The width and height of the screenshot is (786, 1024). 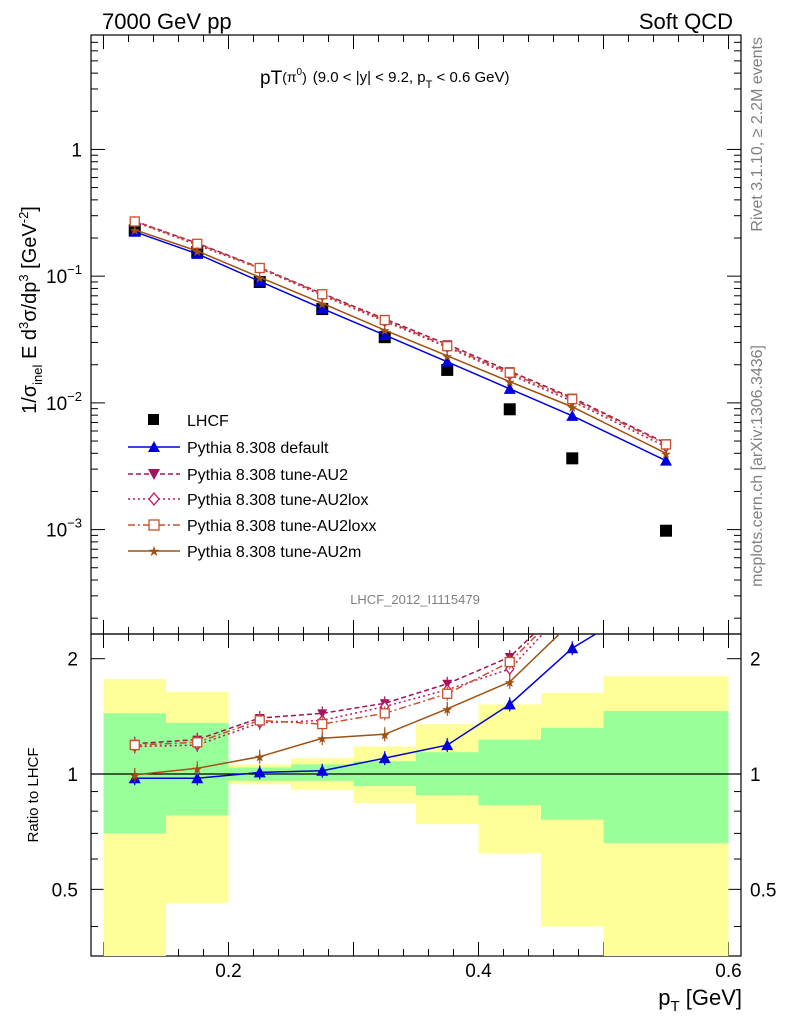 What do you see at coordinates (274, 552) in the screenshot?
I see `legend-label-au2m: Pythia 8.308 tune-AU2m` at bounding box center [274, 552].